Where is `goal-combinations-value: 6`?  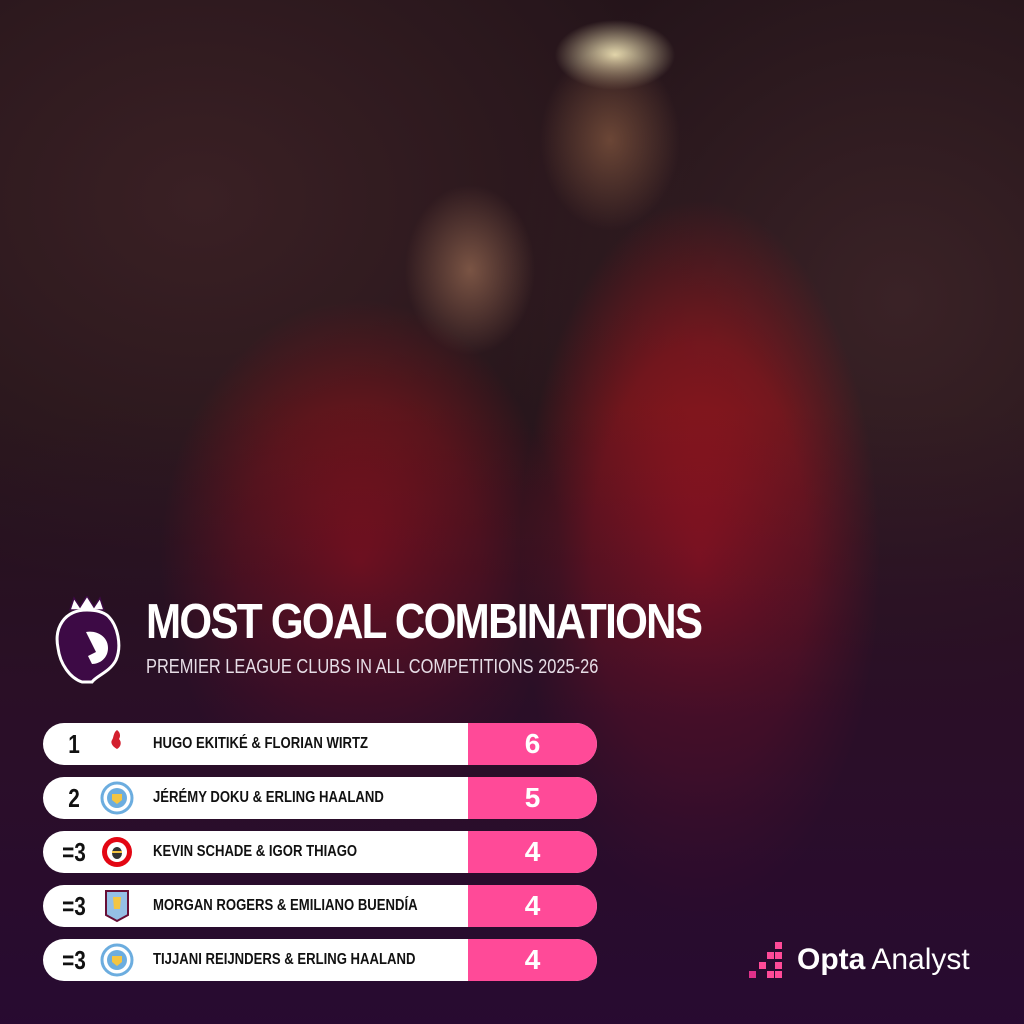
goal-combinations-value: 6 is located at coordinates (532, 744).